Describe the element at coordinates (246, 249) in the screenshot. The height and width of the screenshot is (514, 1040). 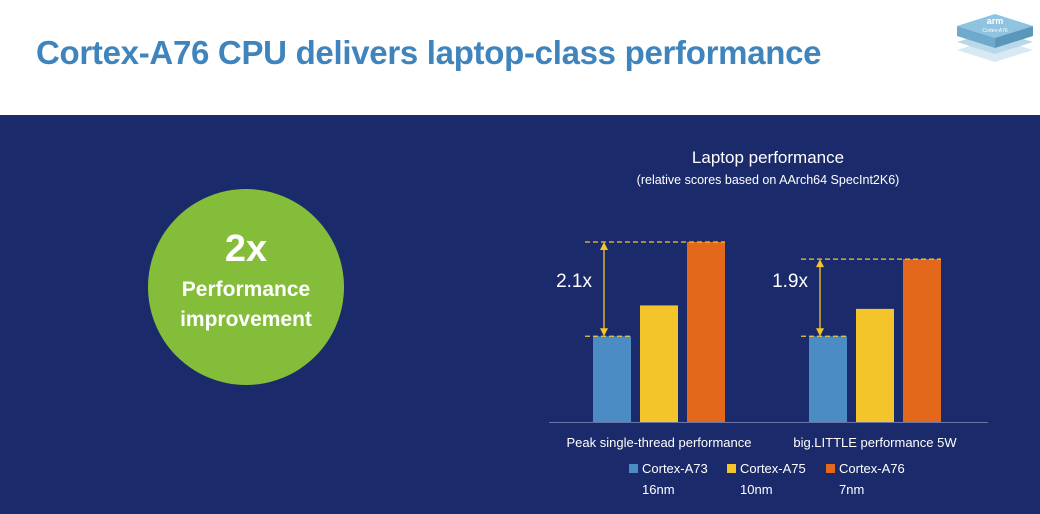
I see `callout-value: 2x` at that location.